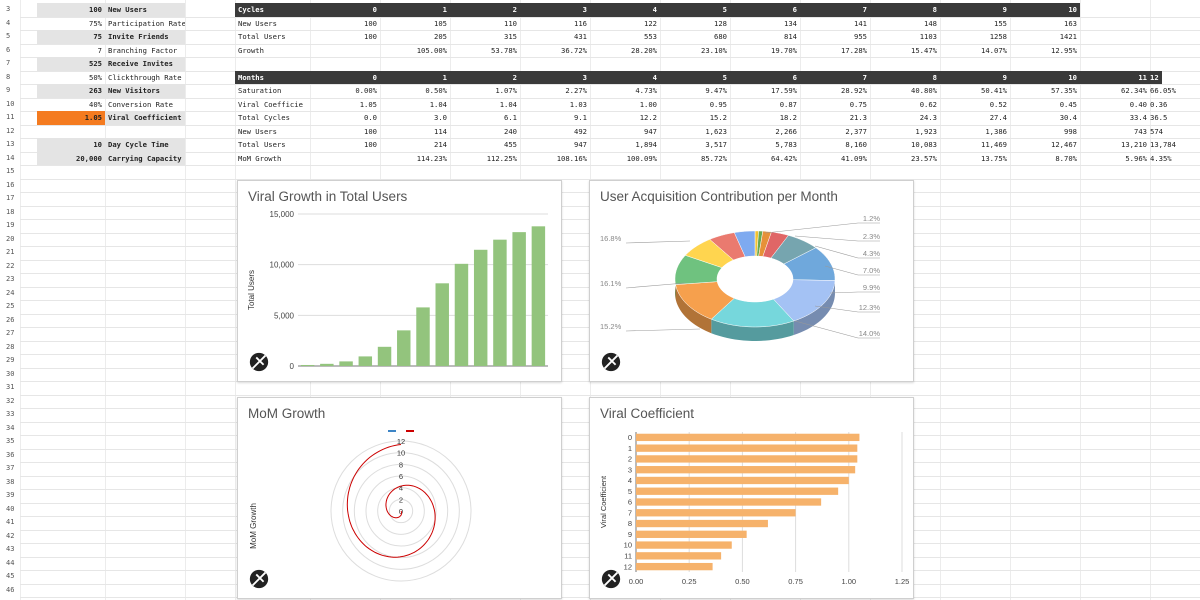  Describe the element at coordinates (580, 144) in the screenshot. I see `table-cell: 947` at that location.